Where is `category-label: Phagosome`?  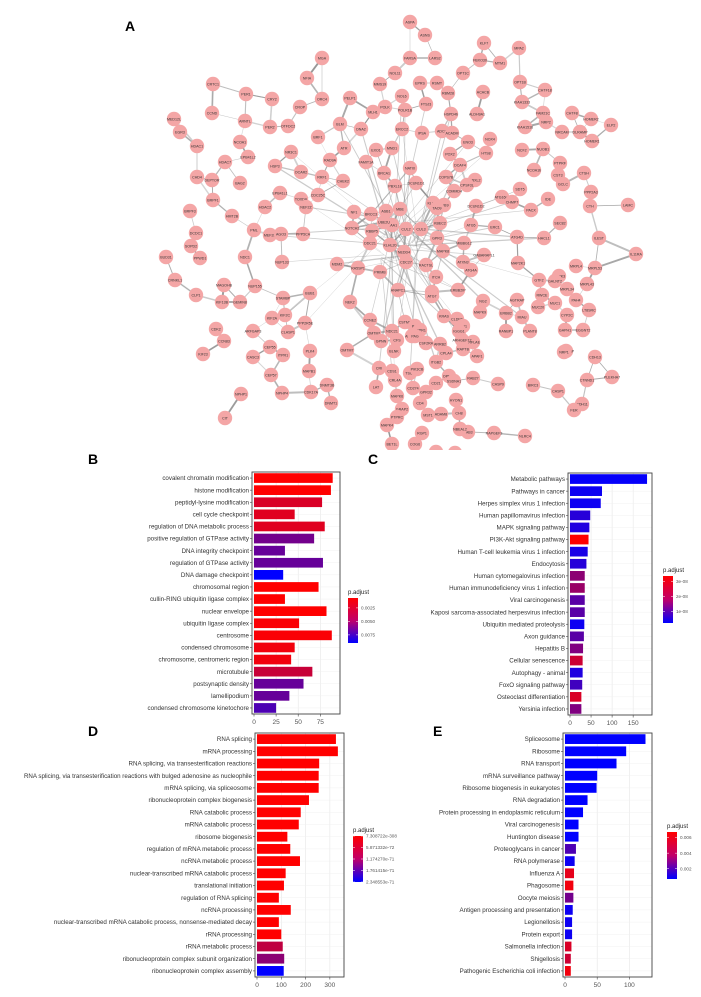
category-label: Phagosome is located at coordinates (544, 886).